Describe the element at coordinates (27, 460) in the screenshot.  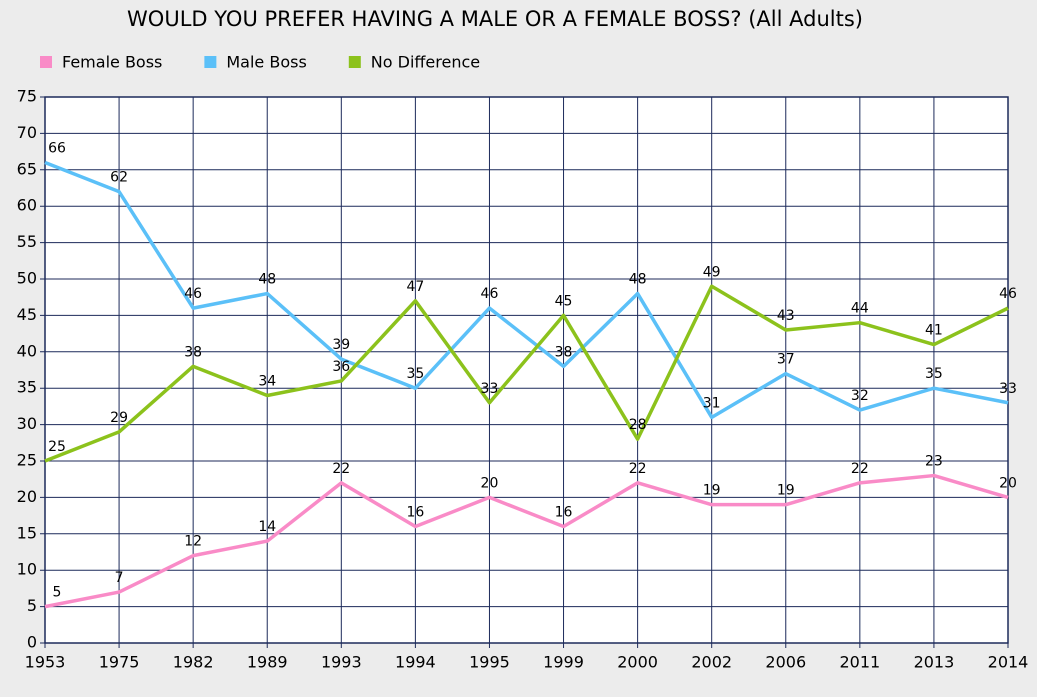
I see `y-tick-label: 25` at that location.